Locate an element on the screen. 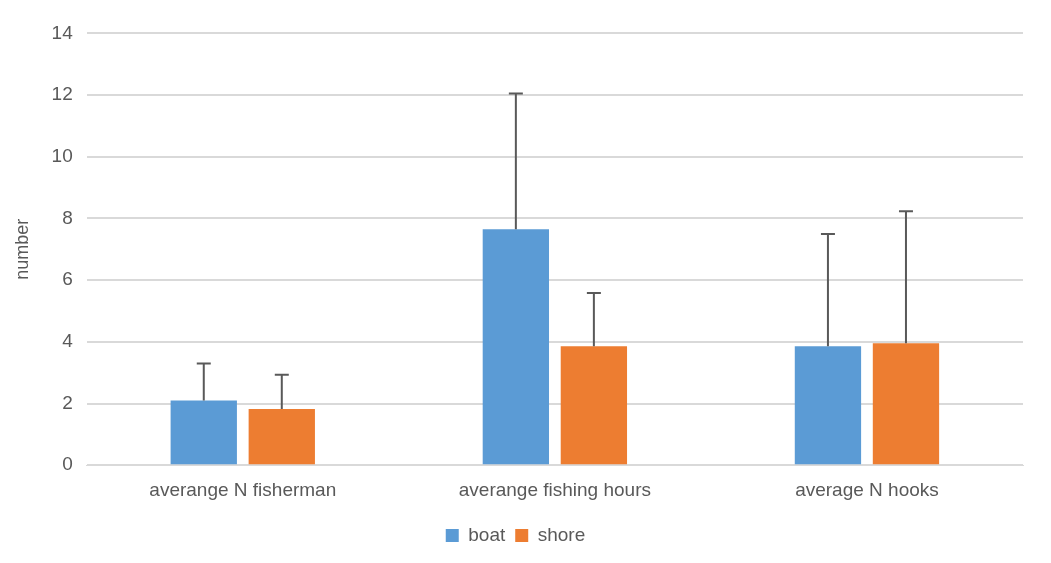 The width and height of the screenshot is (1051, 563). legend-label: boat is located at coordinates (487, 534).